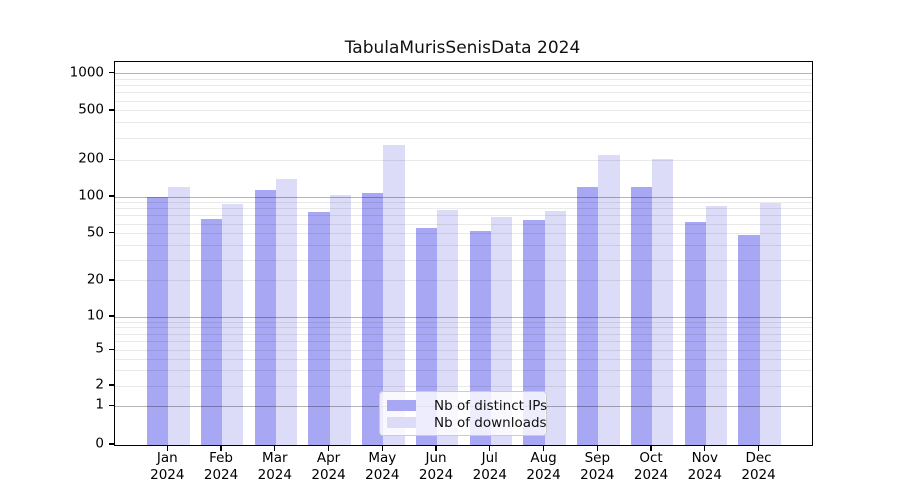 The image size is (900, 500). What do you see at coordinates (651, 466) in the screenshot?
I see `x-tick-label-oct: Oct 2024` at bounding box center [651, 466].